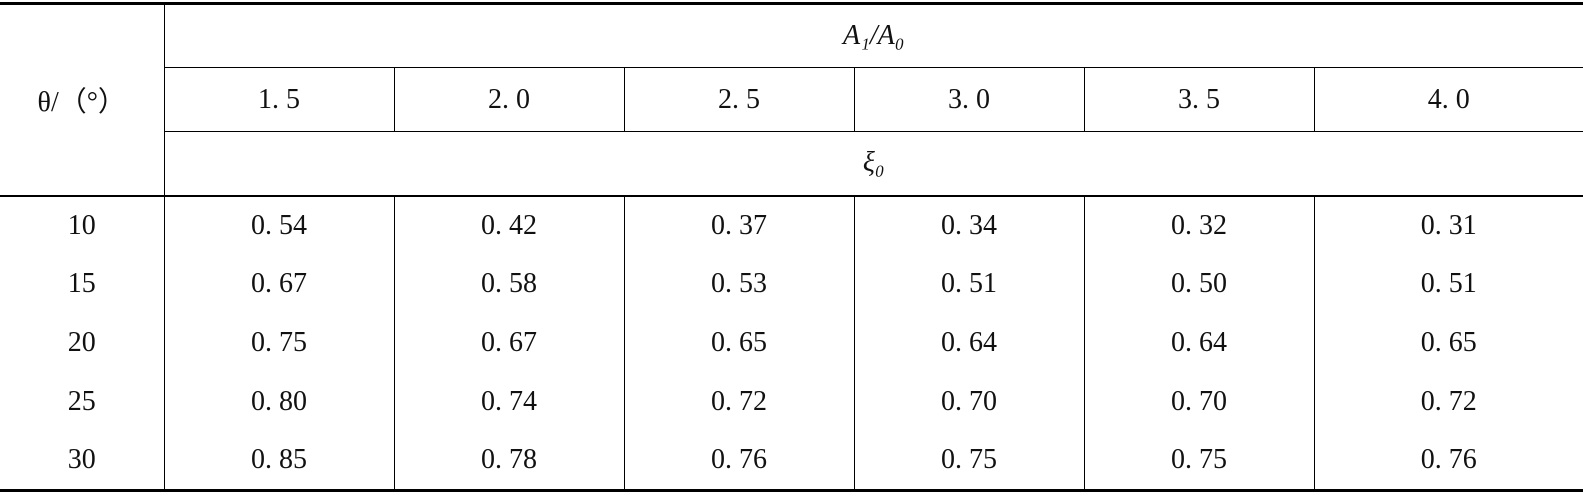 This screenshot has height=500, width=1583. I want to click on data-row: 15 0. 67 0. 58 0. 53 0. 51 0. 50 0. 51, so click(791, 284).